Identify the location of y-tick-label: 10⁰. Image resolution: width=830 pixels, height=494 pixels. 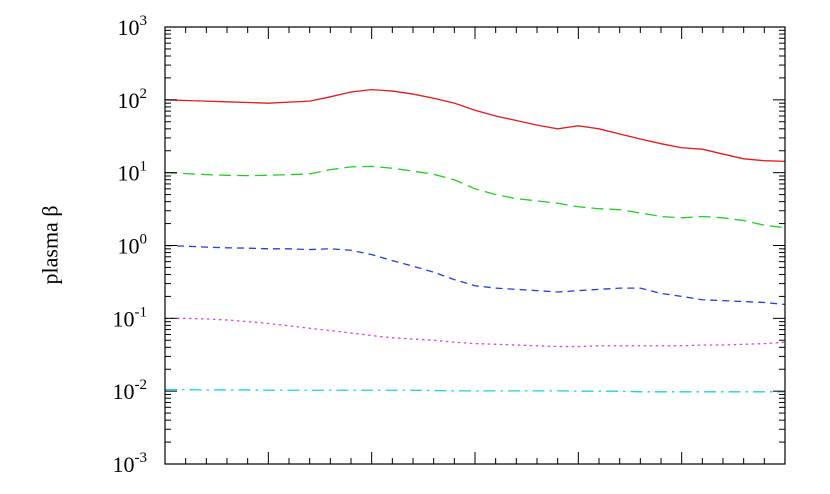
(133, 245).